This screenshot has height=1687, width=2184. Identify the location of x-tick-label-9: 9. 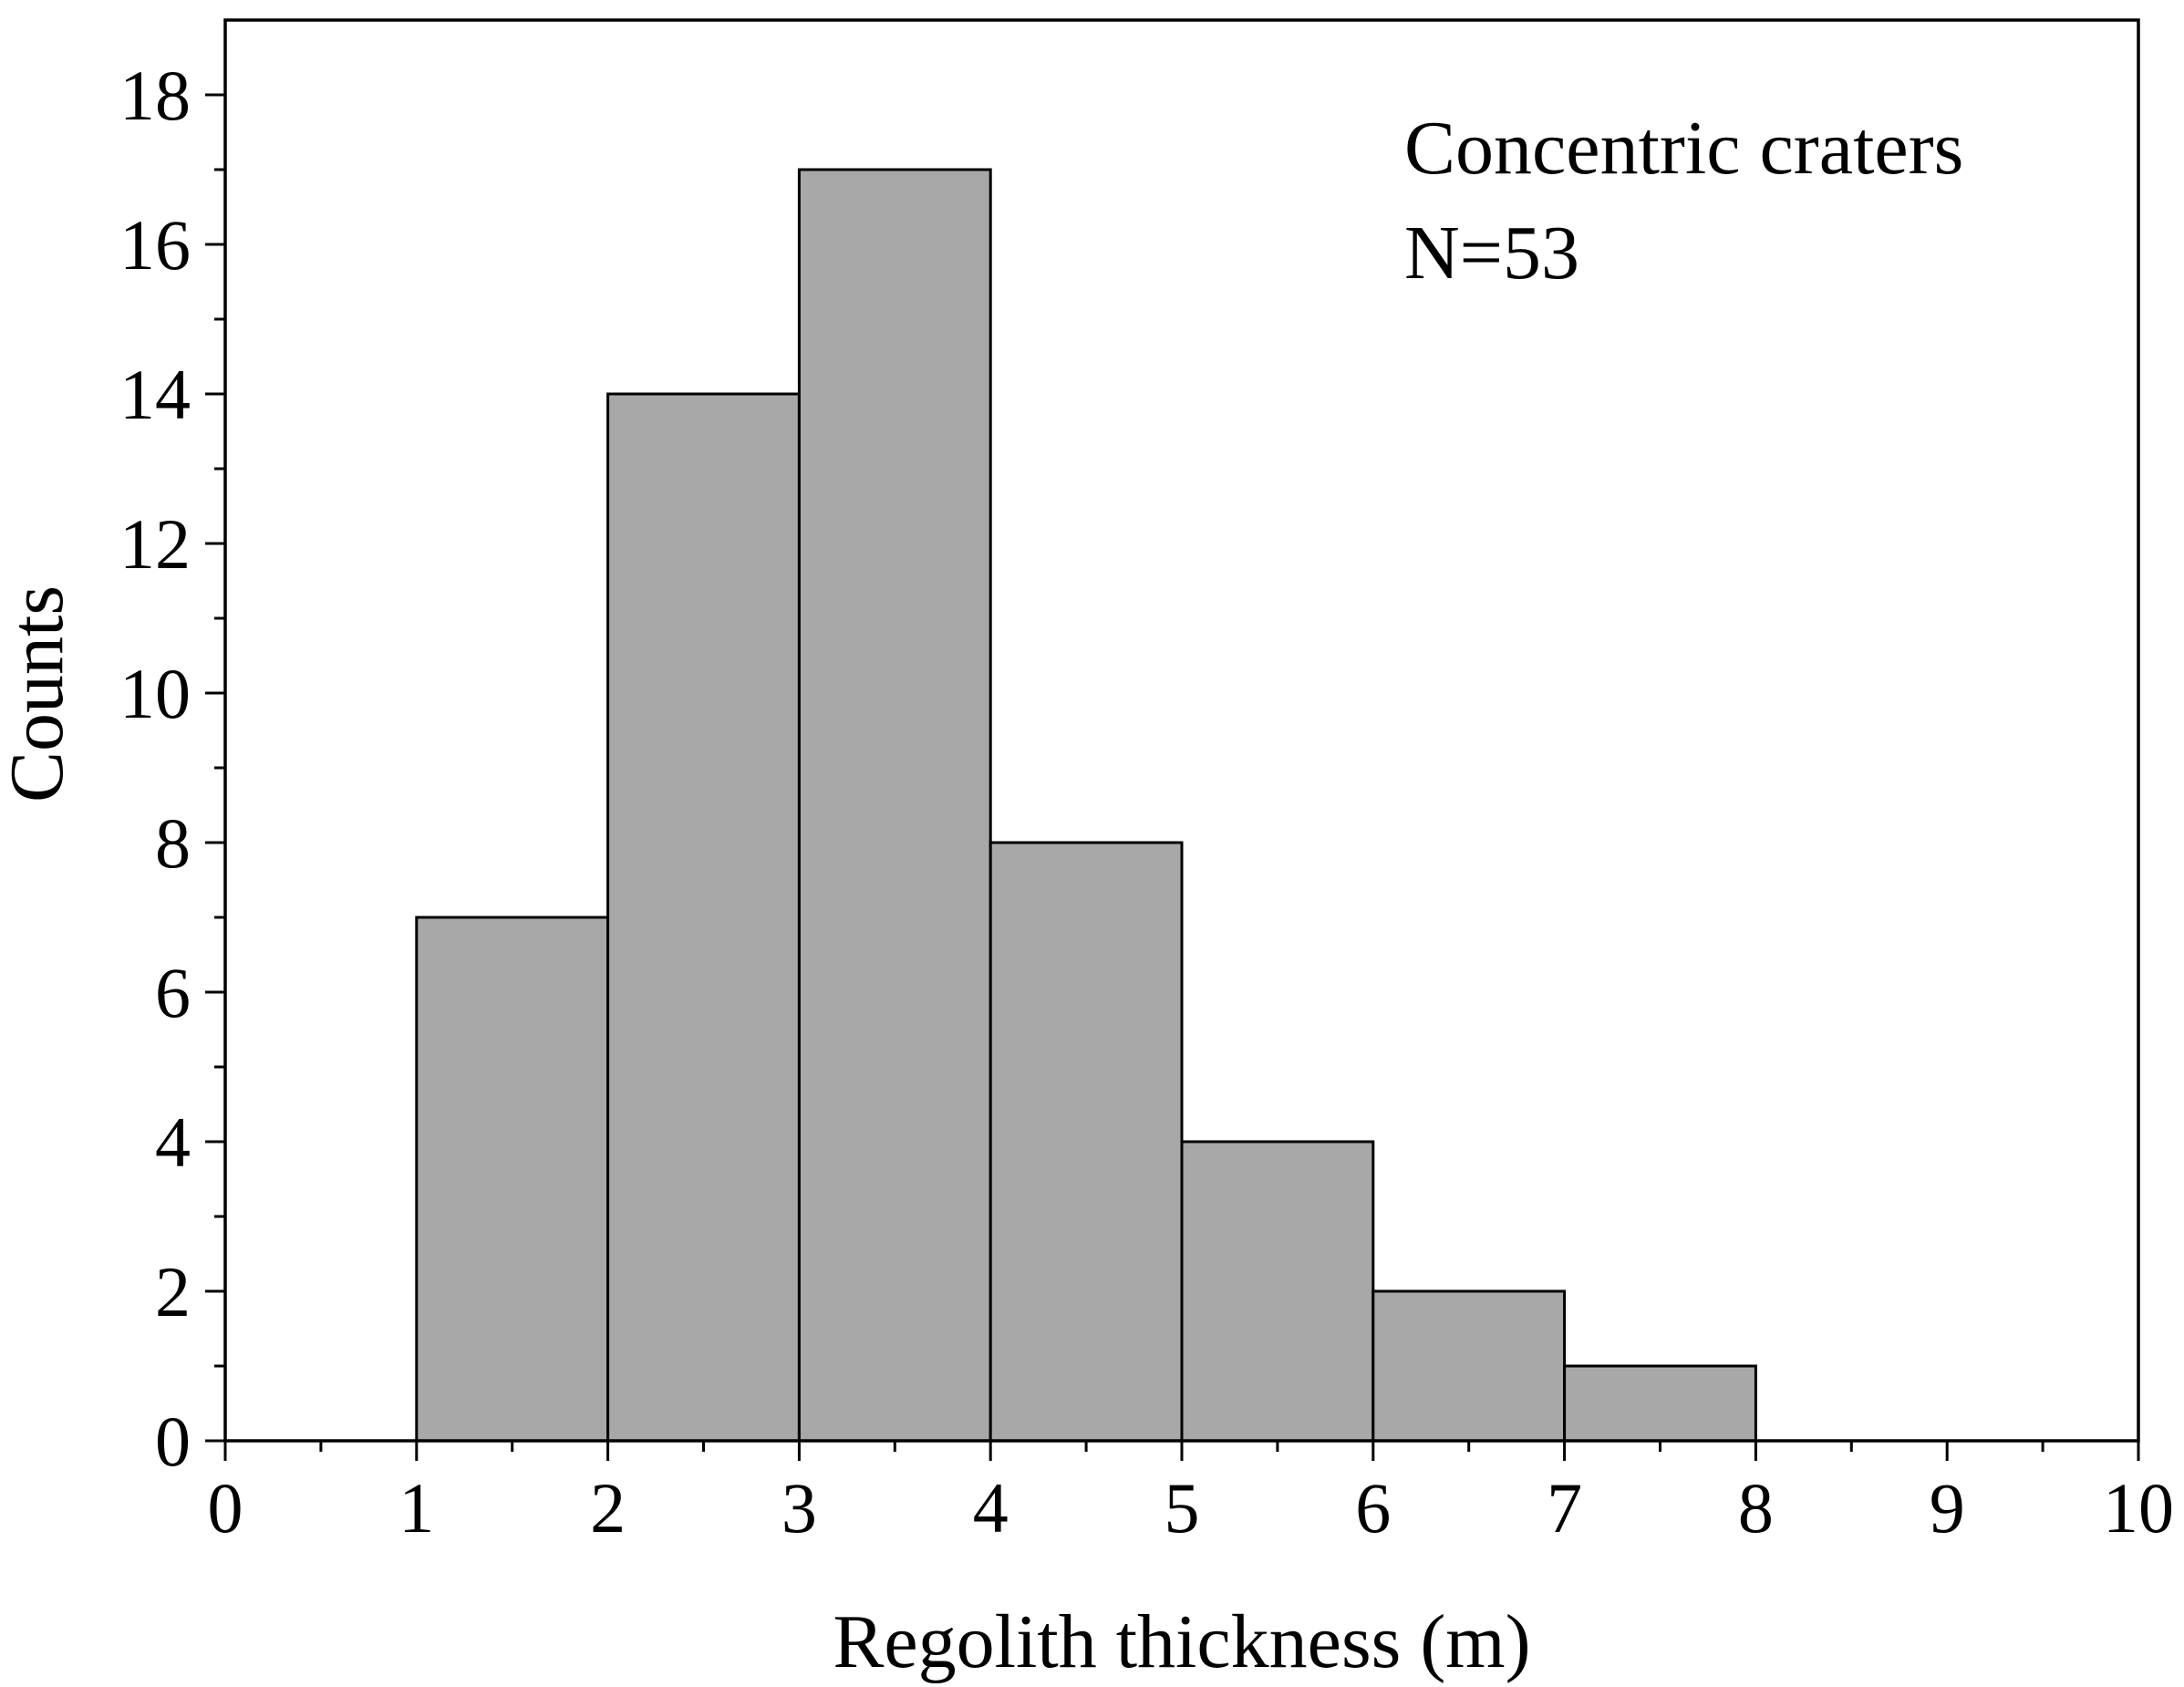
(1948, 1508).